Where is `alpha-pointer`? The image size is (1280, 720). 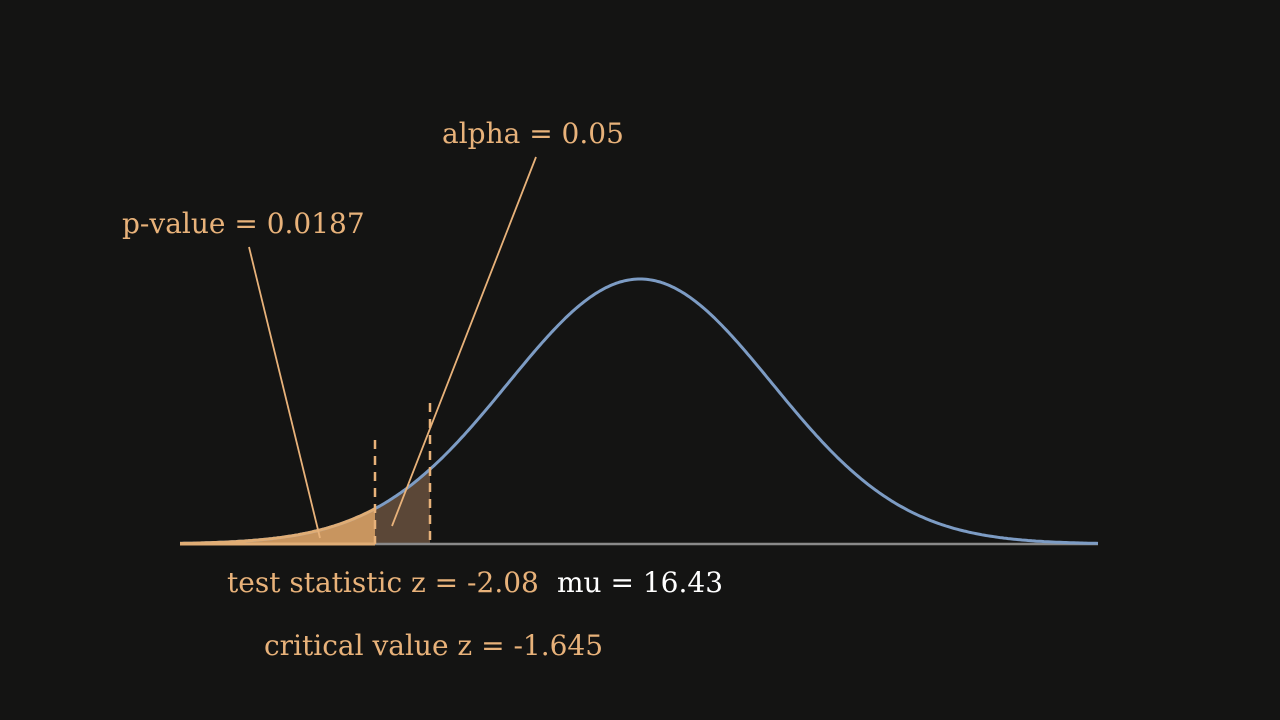 alpha-pointer is located at coordinates (464, 341).